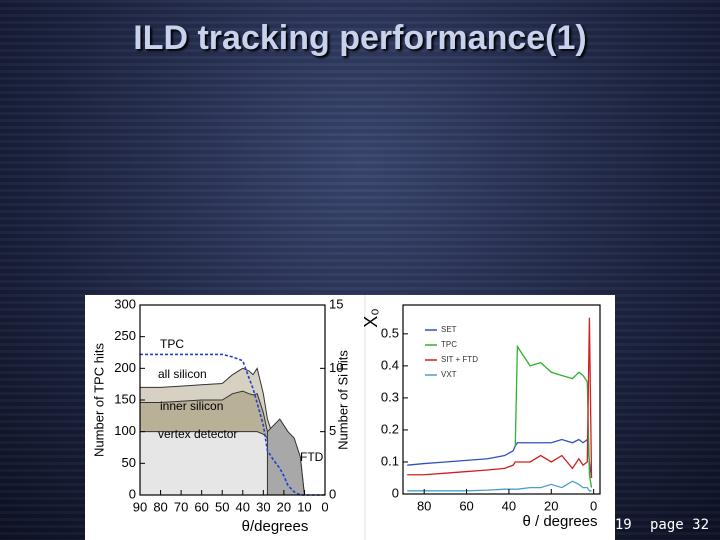 Image resolution: width=720 pixels, height=540 pixels. I want to click on y2-tick-label: 5, so click(332, 430).